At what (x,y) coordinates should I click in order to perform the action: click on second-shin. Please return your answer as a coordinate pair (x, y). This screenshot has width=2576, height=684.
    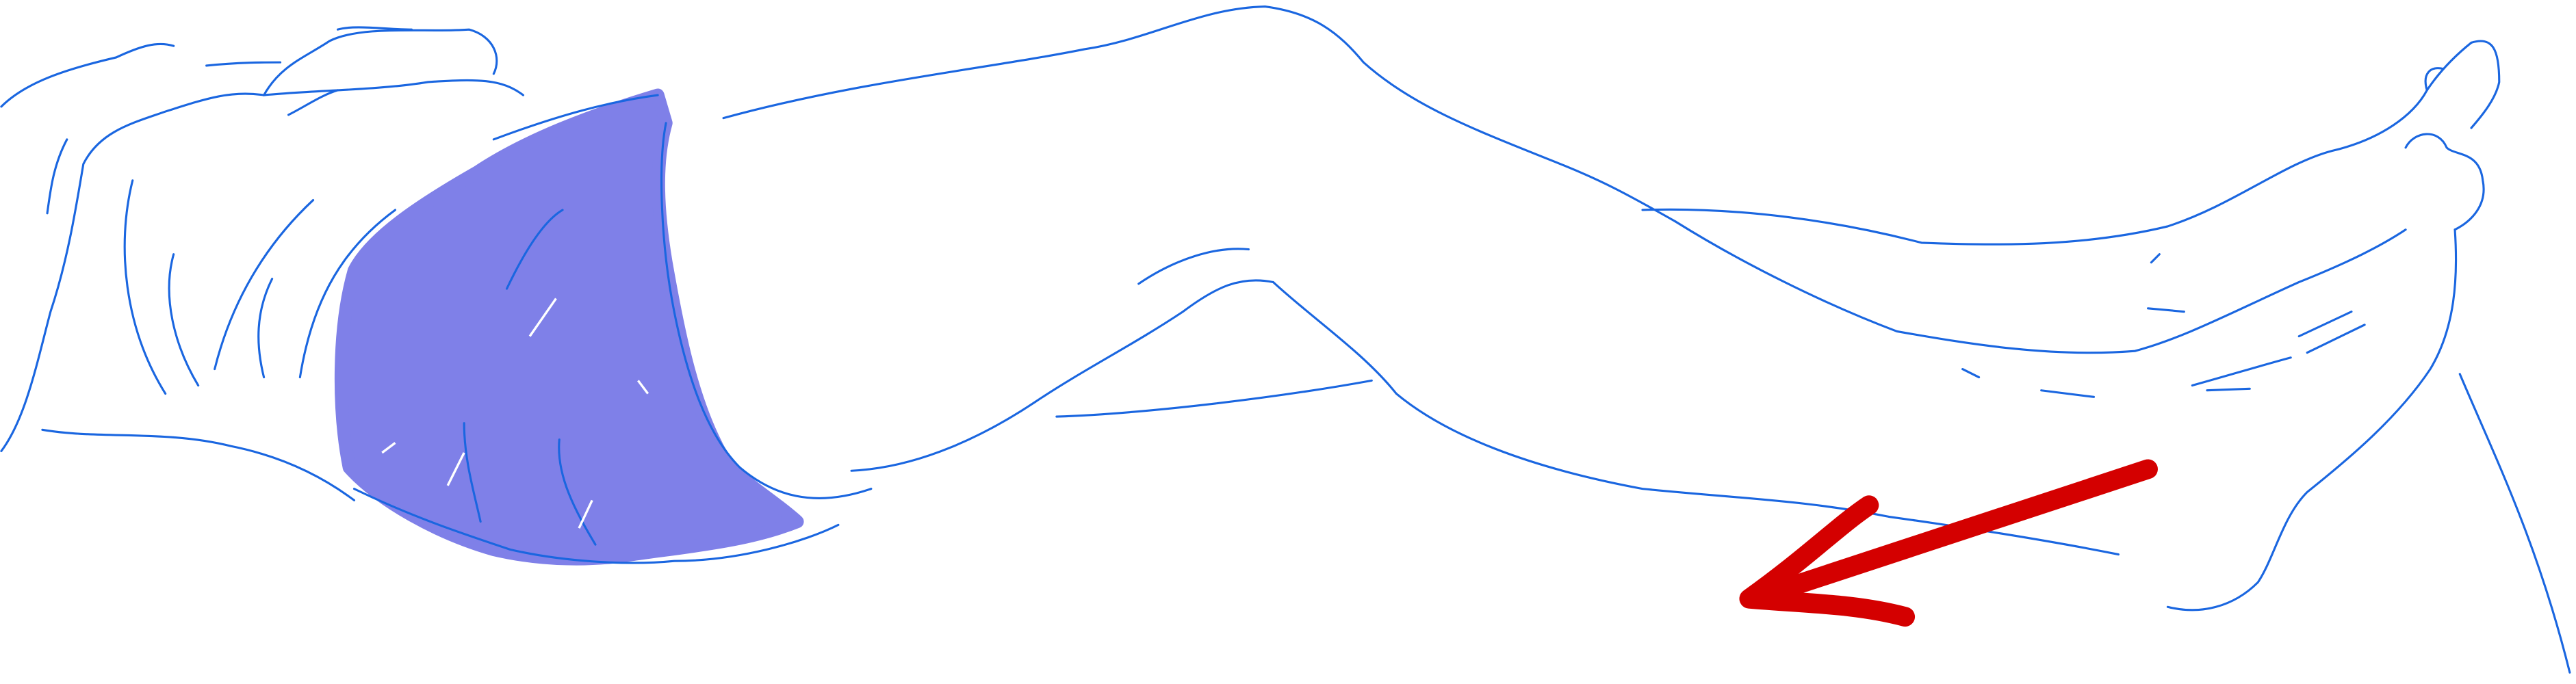
    Looking at the image, I should click on (2041, 287).